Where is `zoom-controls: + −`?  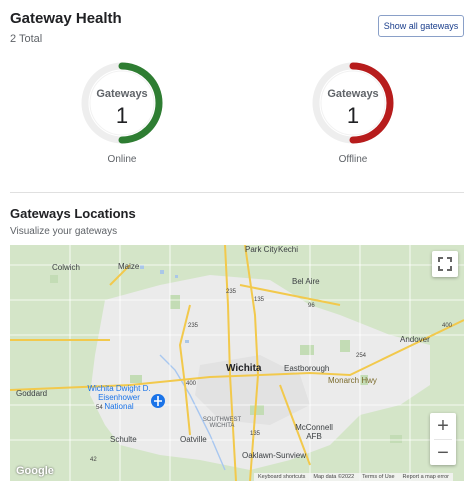 zoom-controls: + − is located at coordinates (443, 439).